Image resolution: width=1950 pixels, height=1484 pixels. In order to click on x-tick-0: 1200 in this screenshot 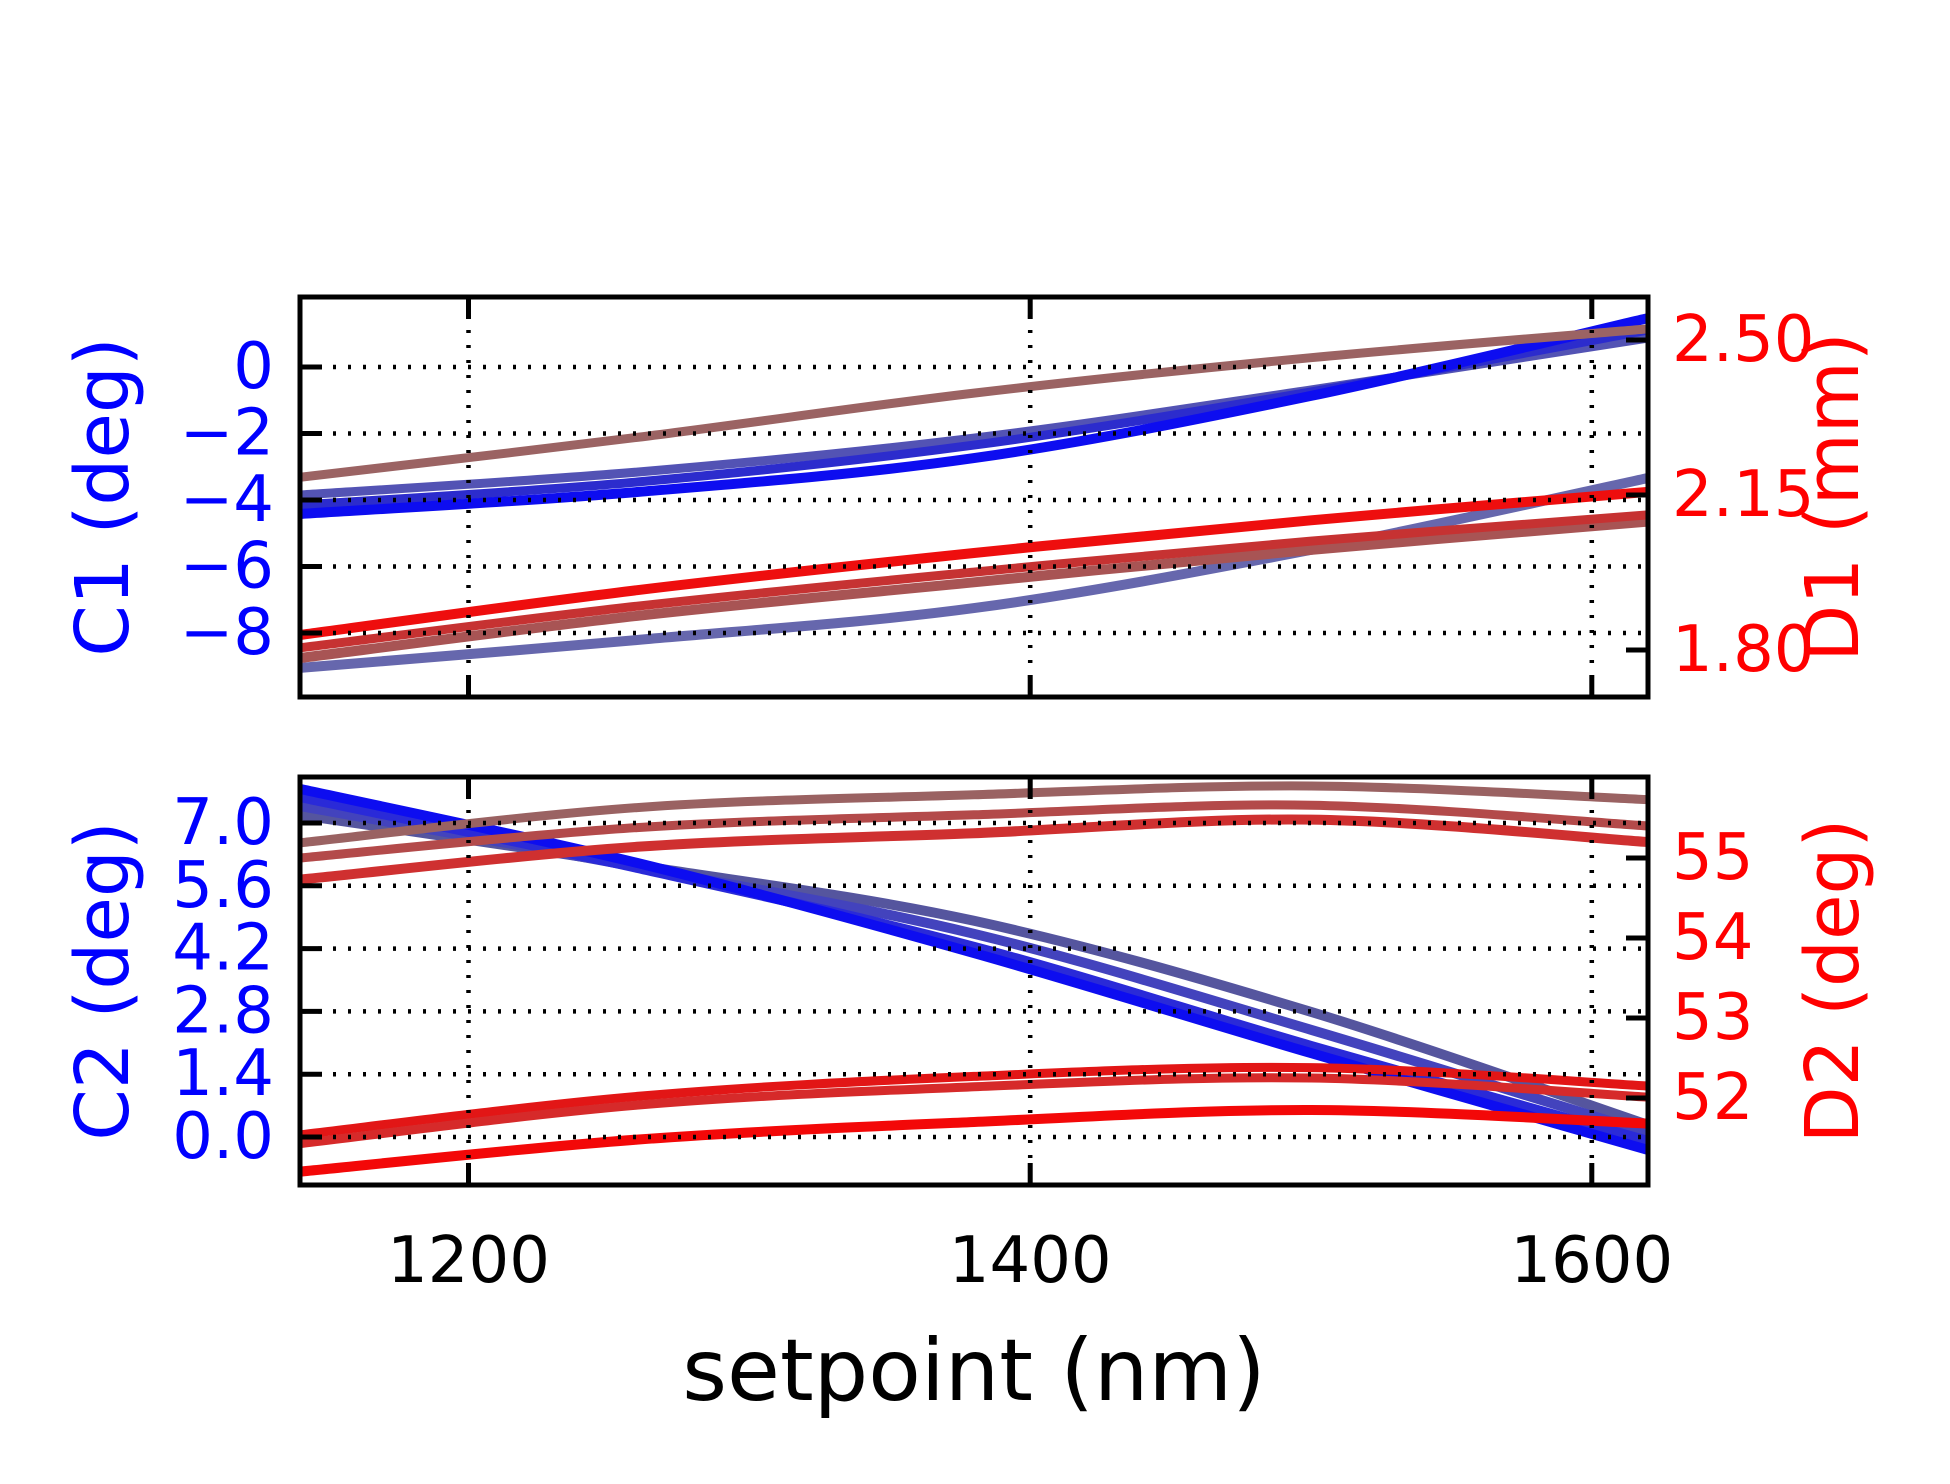, I will do `click(468, 1261)`.